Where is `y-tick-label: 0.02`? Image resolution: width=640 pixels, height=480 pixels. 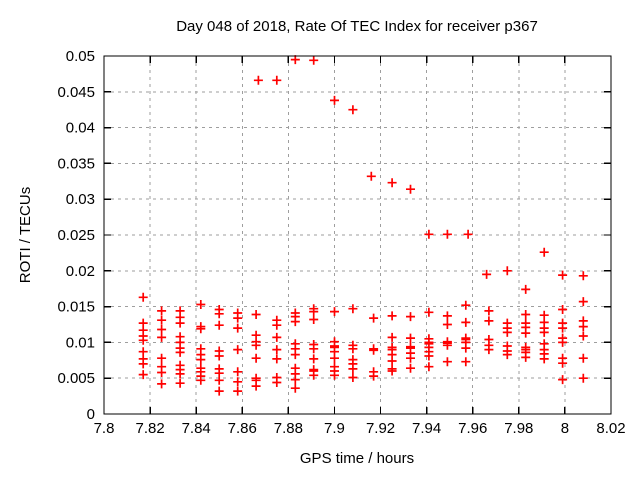 y-tick-label: 0.02 is located at coordinates (80, 271).